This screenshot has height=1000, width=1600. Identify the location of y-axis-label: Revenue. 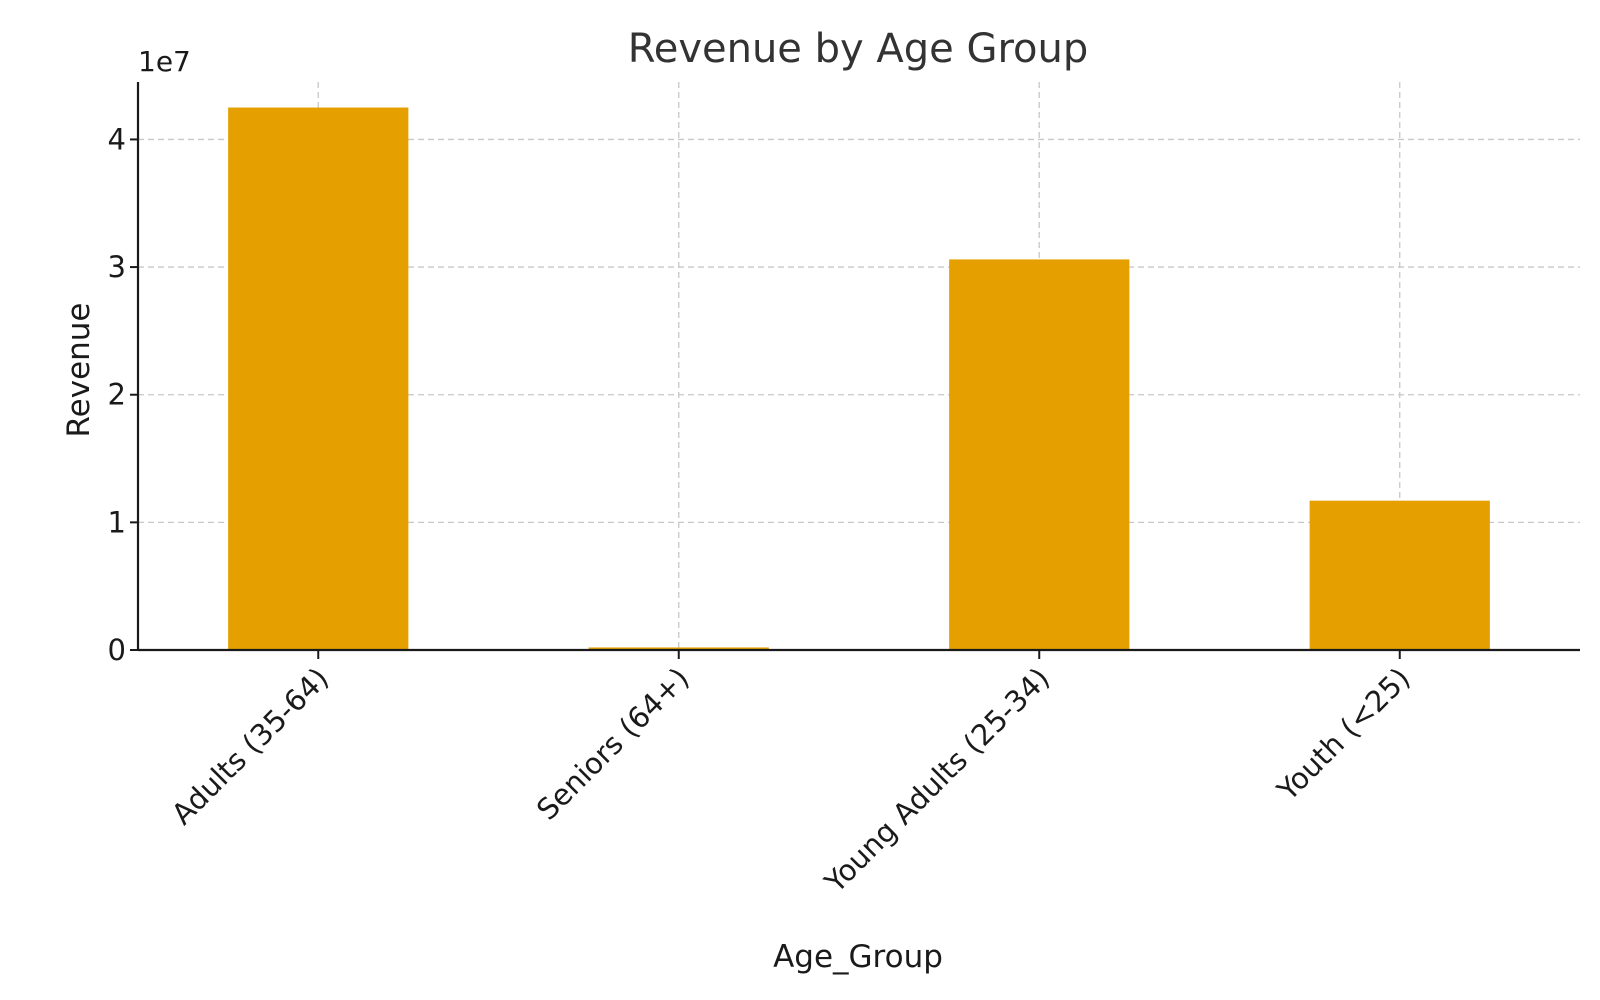
(79, 369).